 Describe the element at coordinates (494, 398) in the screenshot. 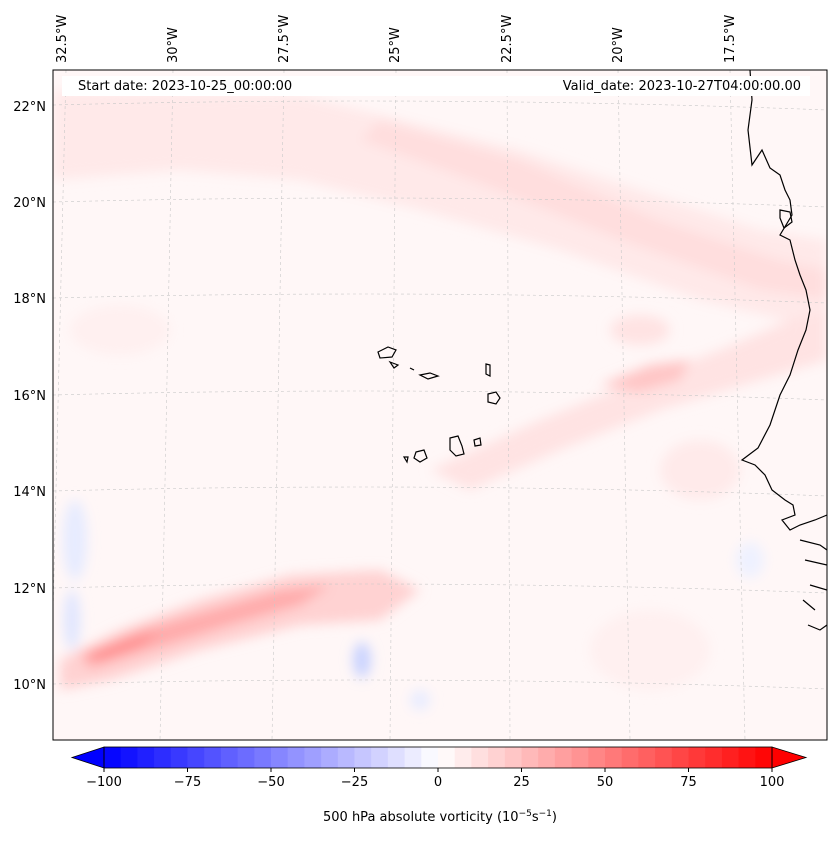

I see `island-boa-vista` at that location.